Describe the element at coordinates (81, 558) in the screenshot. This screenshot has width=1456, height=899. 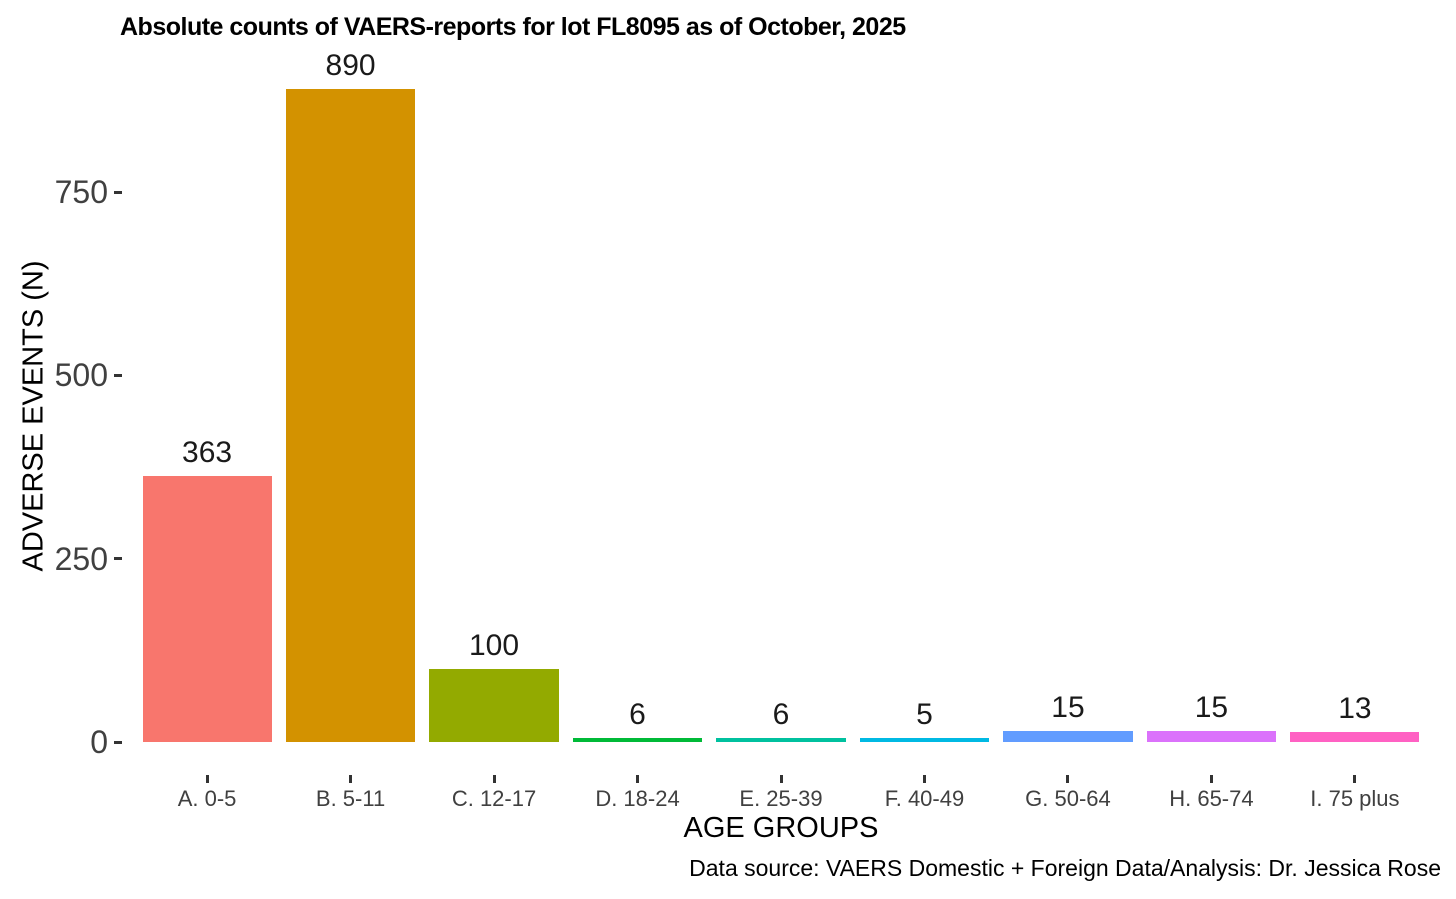
I see `y-tick-label: 250` at that location.